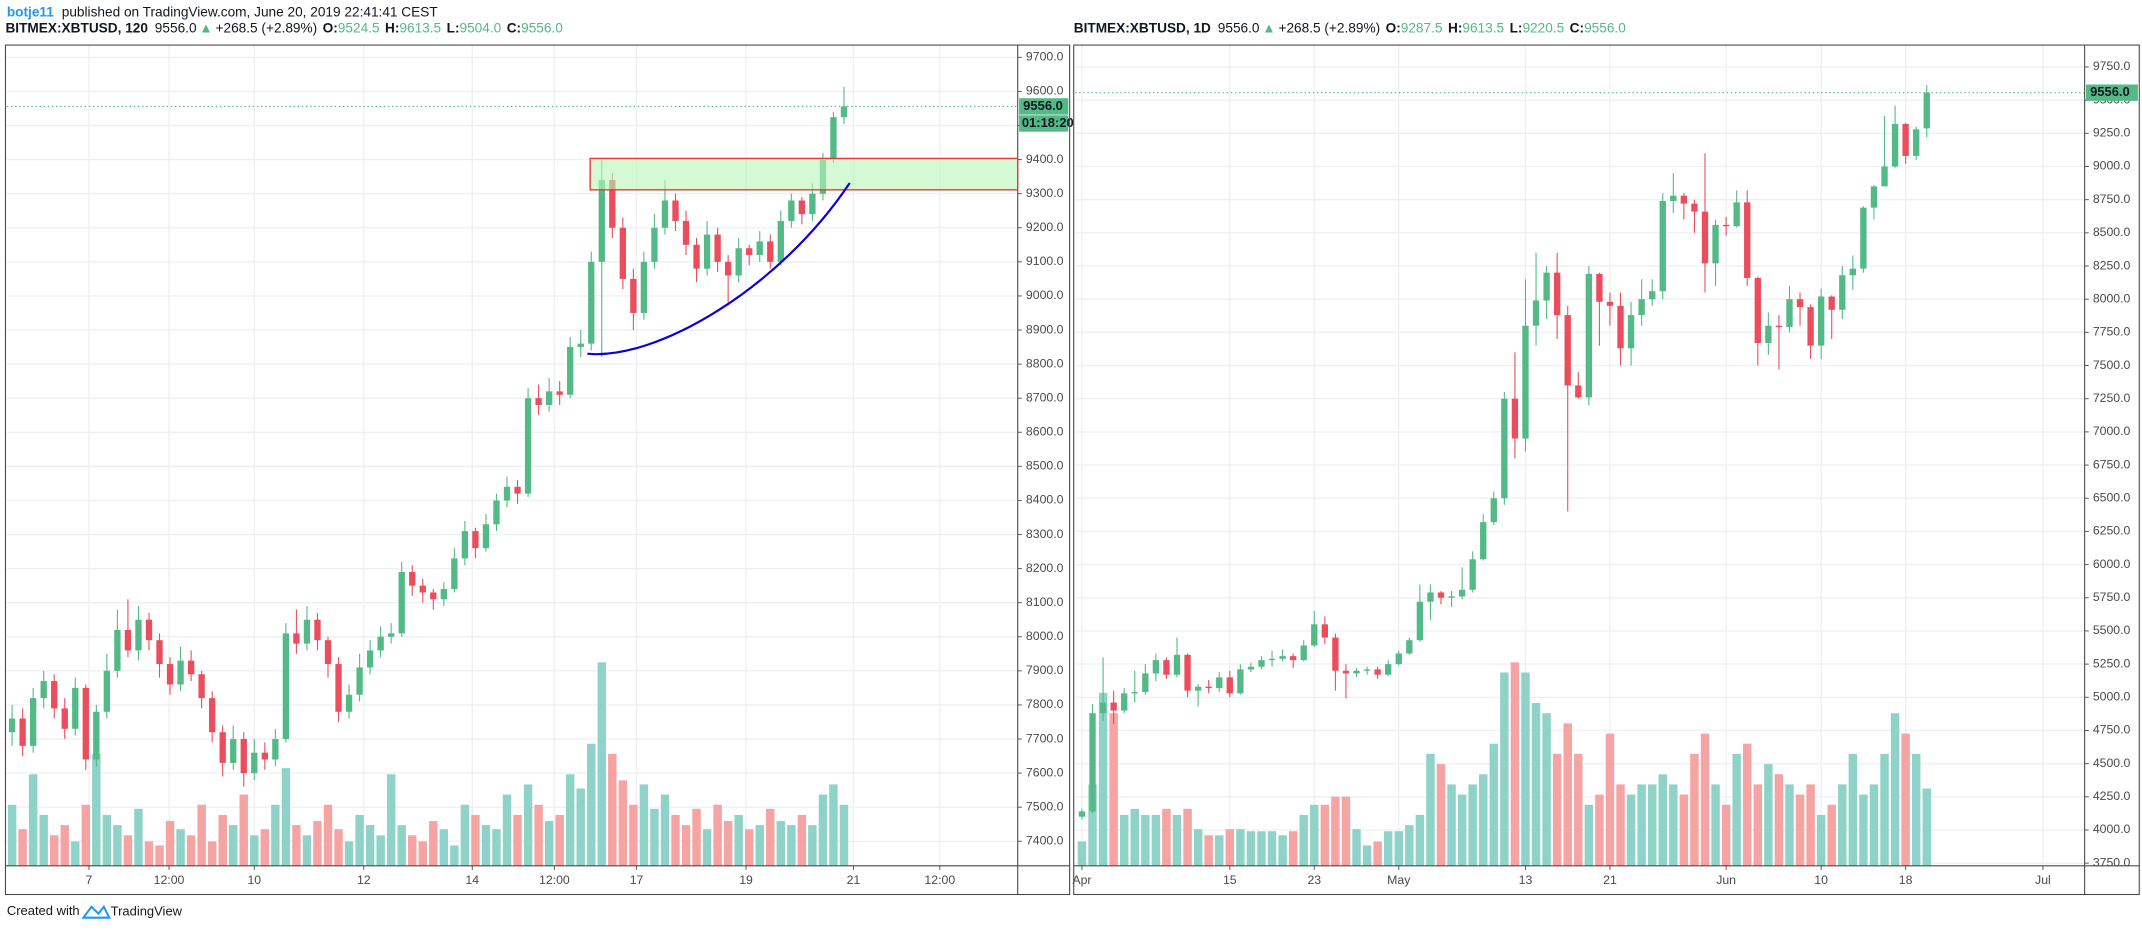  What do you see at coordinates (1045, 670) in the screenshot?
I see `y-tick-label: 7900.0` at bounding box center [1045, 670].